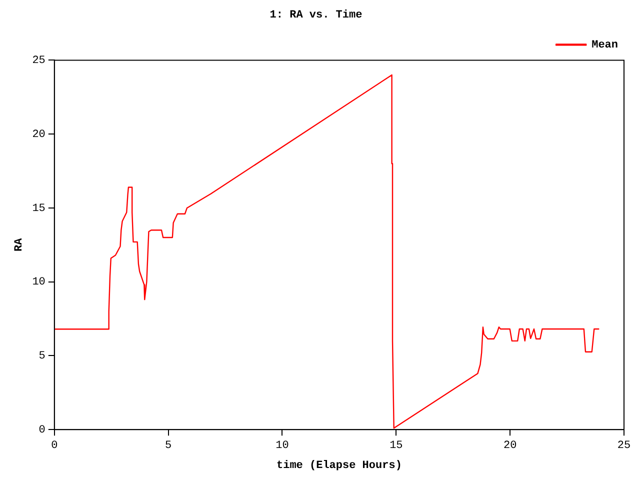 Image resolution: width=640 pixels, height=480 pixels. I want to click on x-tick-label: 25, so click(624, 446).